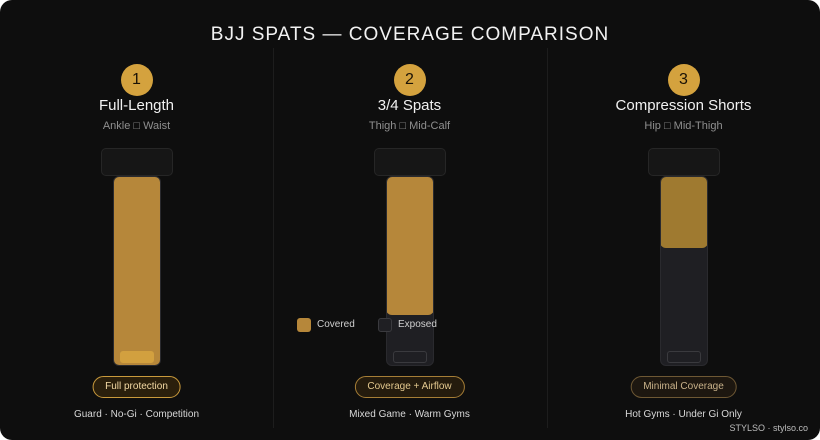 The height and width of the screenshot is (440, 820). Describe the element at coordinates (768, 428) in the screenshot. I see `brand-credit: STYLSO · stylso.co` at that location.